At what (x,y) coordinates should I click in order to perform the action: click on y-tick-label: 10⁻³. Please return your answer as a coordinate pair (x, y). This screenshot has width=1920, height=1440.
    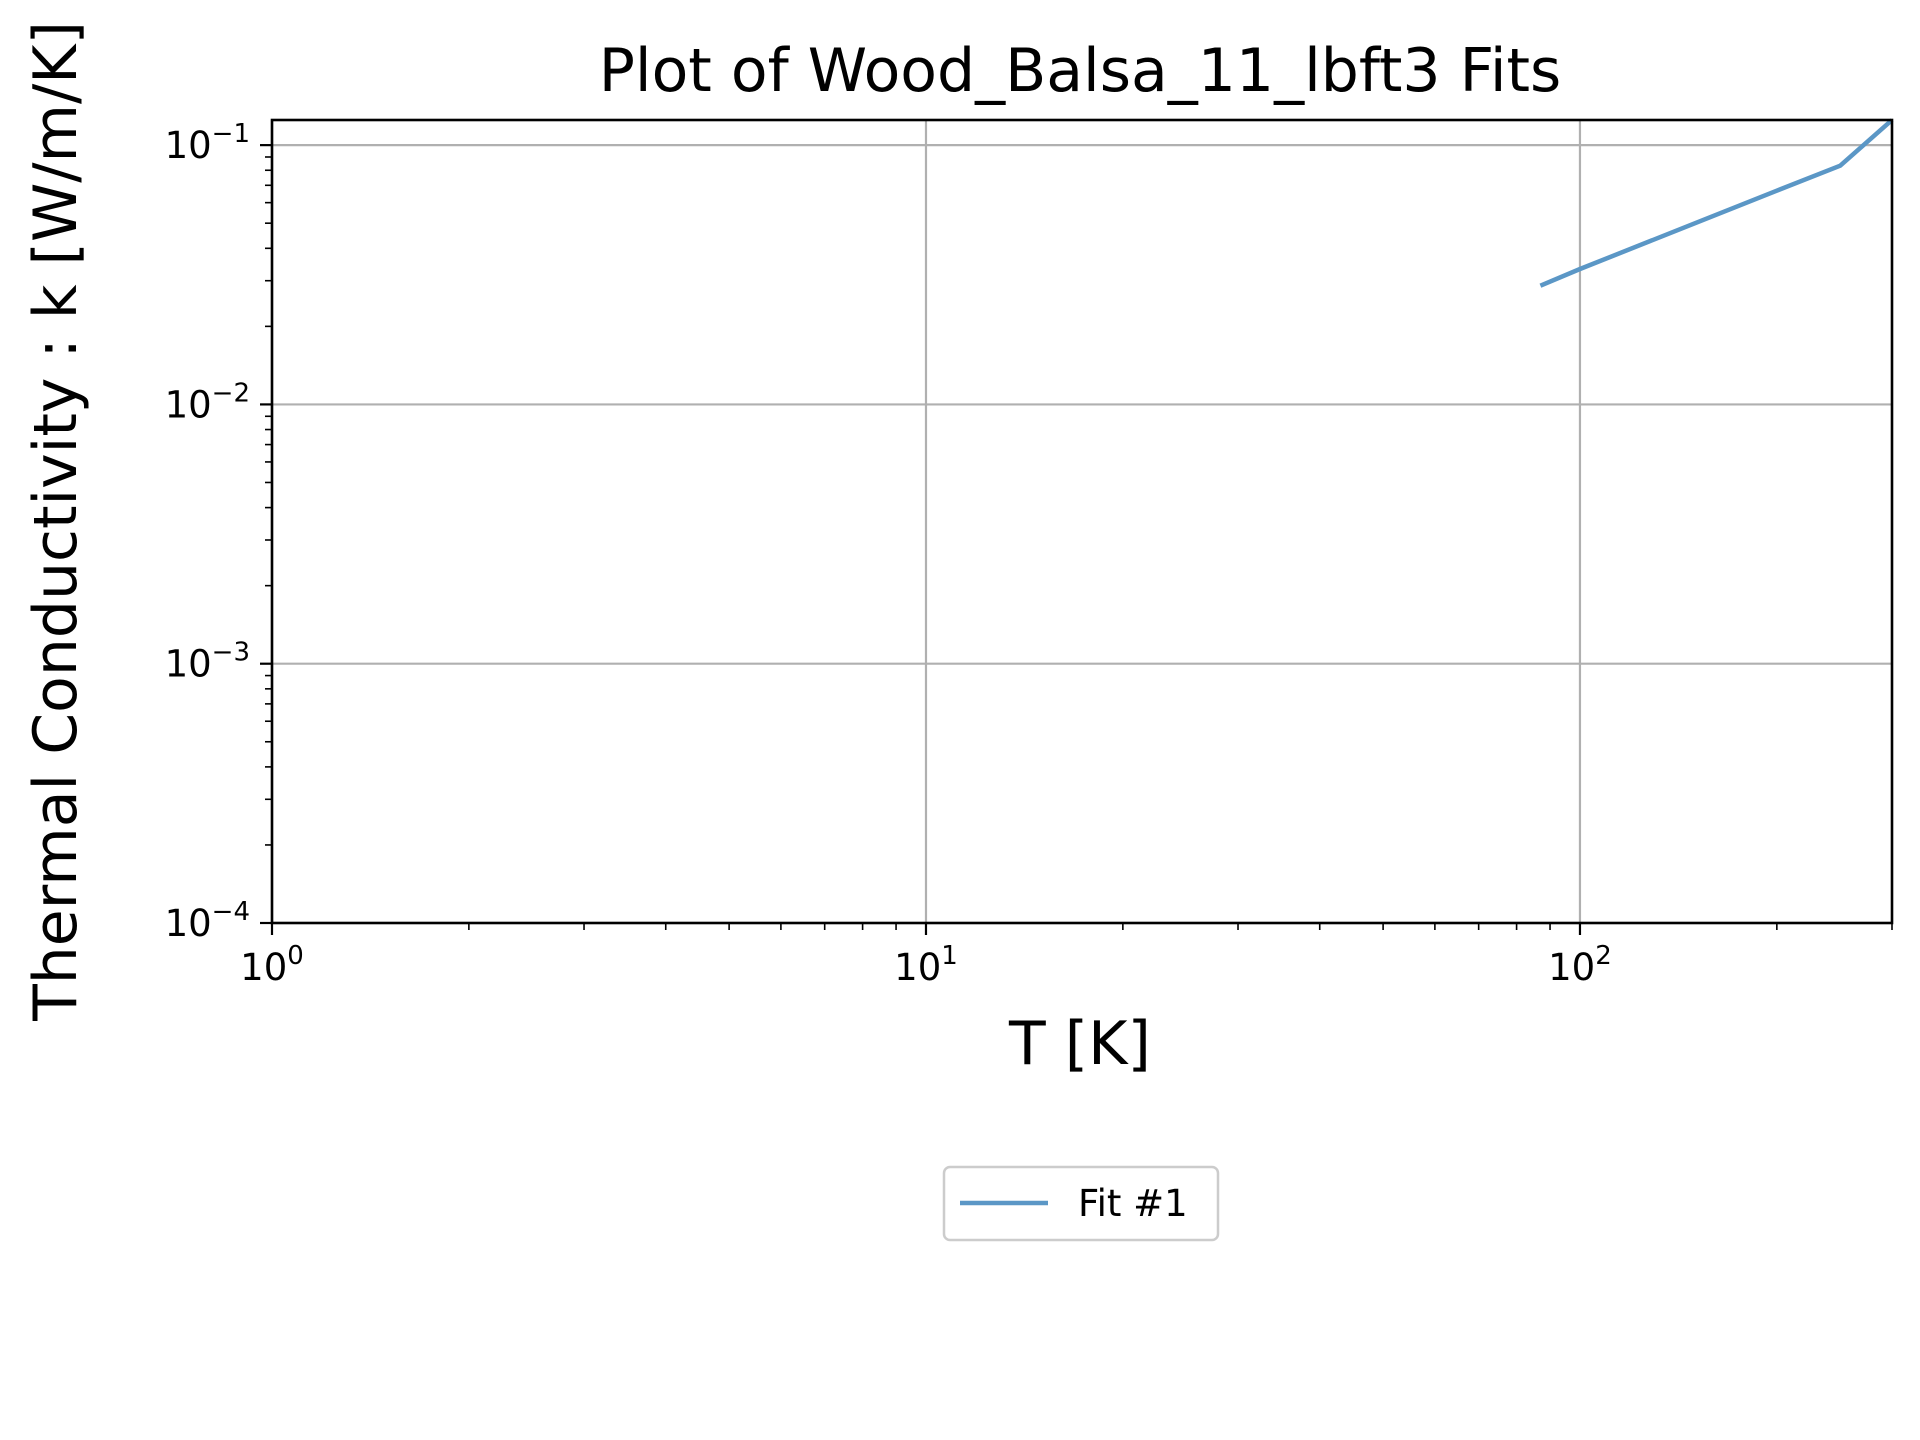
    Looking at the image, I should click on (207, 662).